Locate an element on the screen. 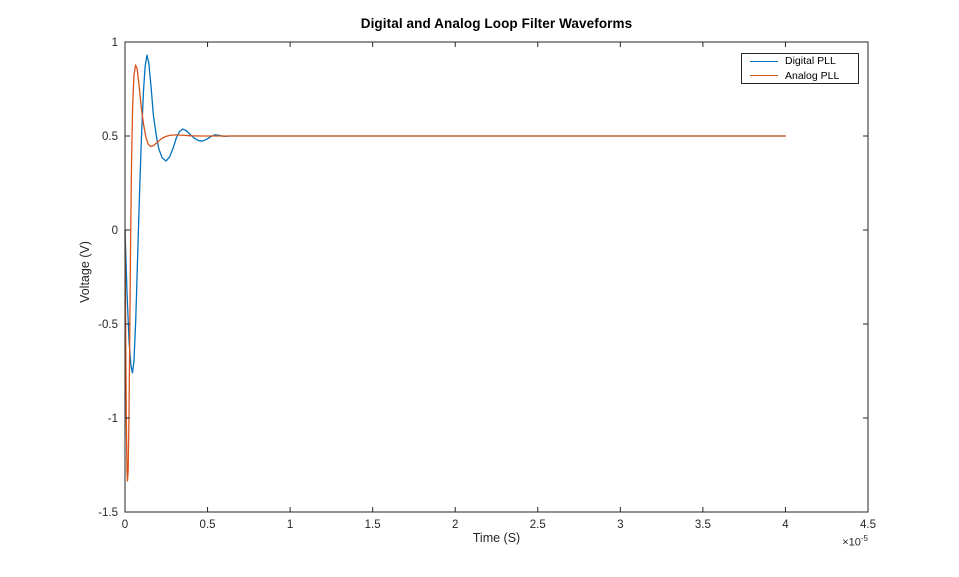 This screenshot has width=959, height=577. x-tick-label: 0 is located at coordinates (125, 525).